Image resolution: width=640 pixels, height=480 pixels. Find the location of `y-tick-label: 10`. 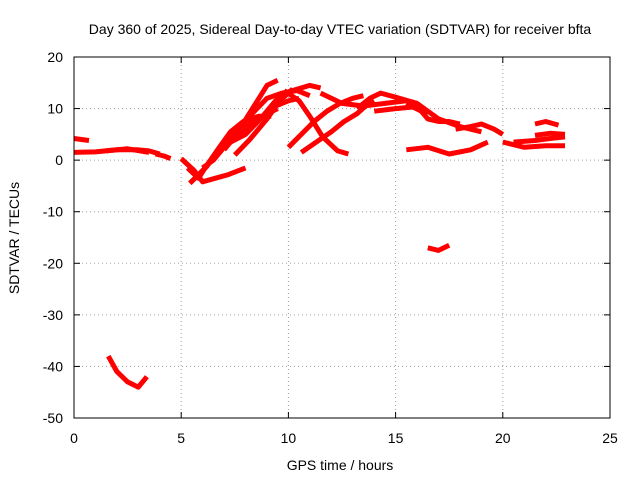

y-tick-label: 10 is located at coordinates (55, 109).